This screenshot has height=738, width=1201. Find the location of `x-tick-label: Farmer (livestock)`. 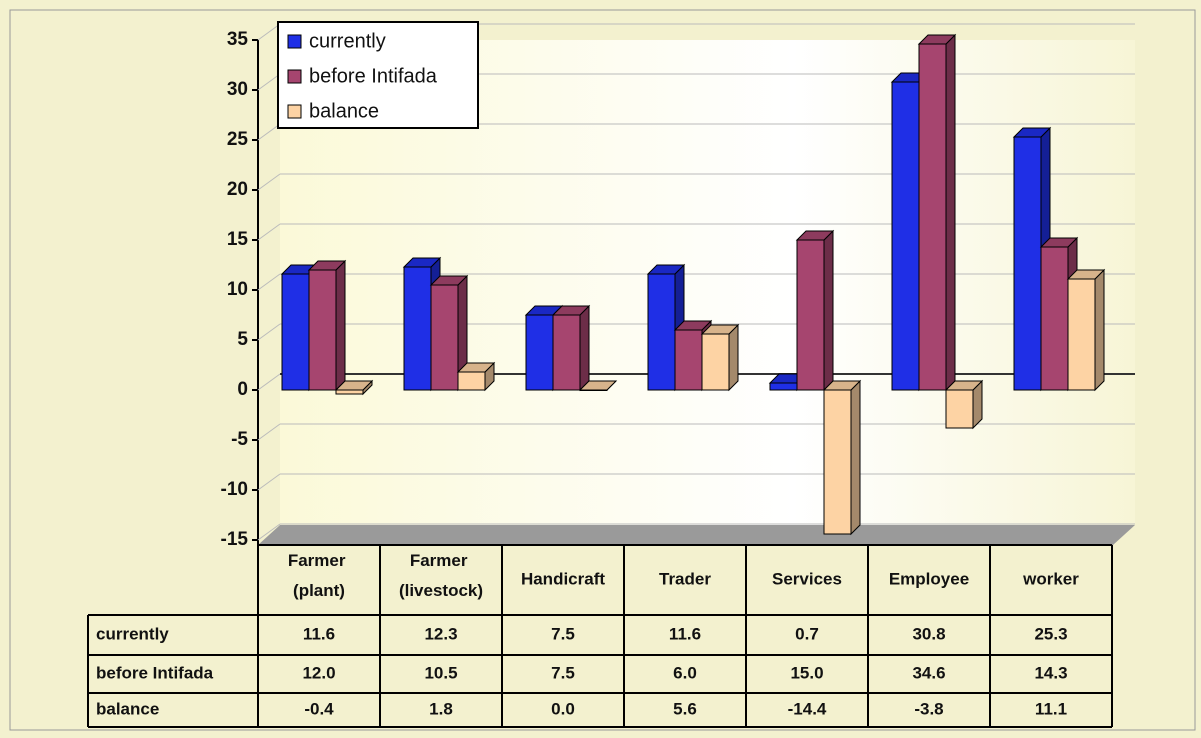

x-tick-label: Farmer (livestock) is located at coordinates (441, 575).